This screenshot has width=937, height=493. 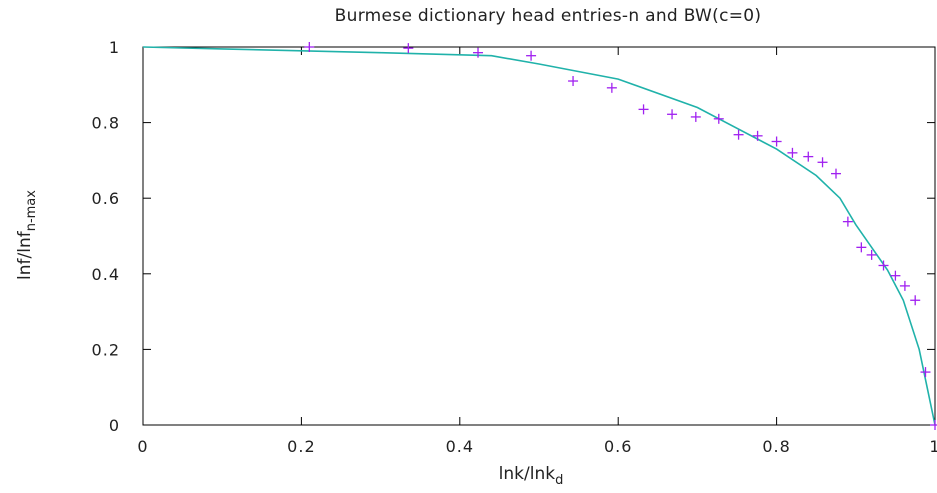 What do you see at coordinates (106, 349) in the screenshot?
I see `y-tick-label: 0.2` at bounding box center [106, 349].